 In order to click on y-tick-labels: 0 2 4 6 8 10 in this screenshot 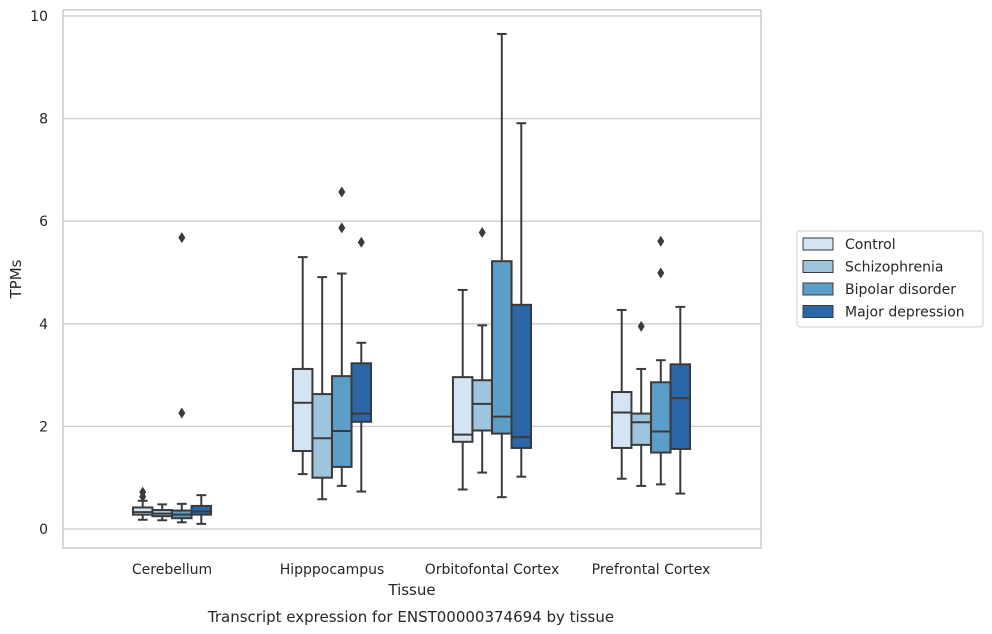, I will do `click(39, 273)`.